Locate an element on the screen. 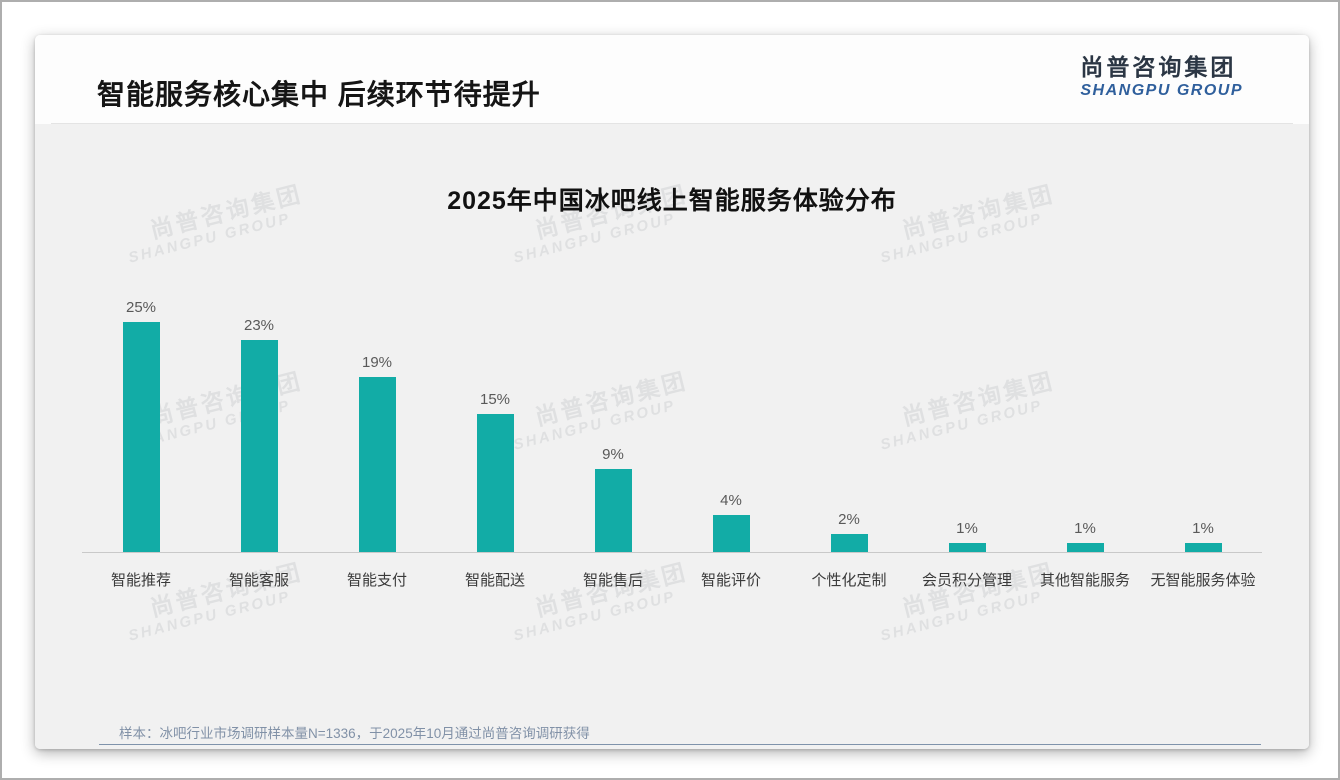  bar-value-label: 9% is located at coordinates (613, 455).